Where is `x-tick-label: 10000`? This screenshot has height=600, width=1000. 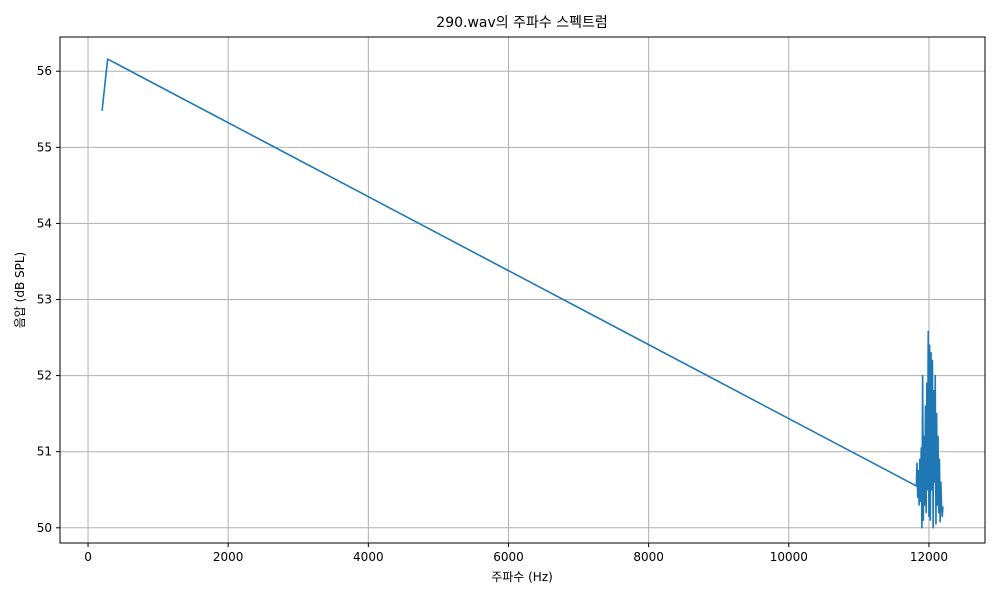
x-tick-label: 10000 is located at coordinates (789, 557).